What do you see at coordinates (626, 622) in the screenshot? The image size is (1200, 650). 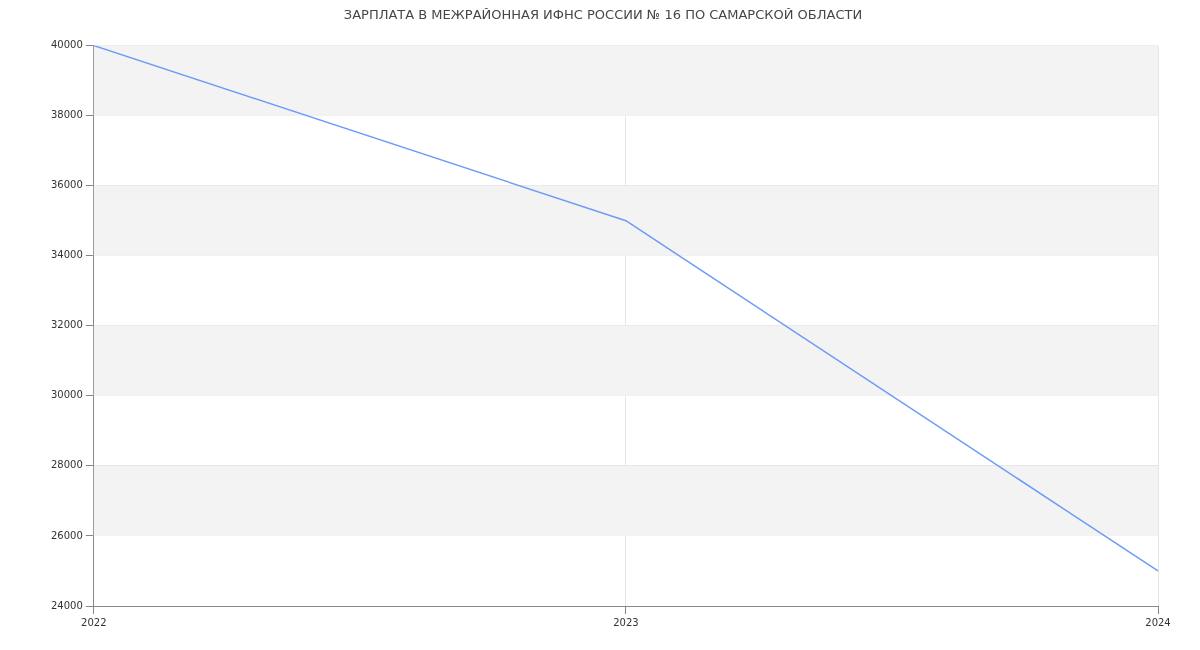 I see `x-tick-label: 2023` at bounding box center [626, 622].